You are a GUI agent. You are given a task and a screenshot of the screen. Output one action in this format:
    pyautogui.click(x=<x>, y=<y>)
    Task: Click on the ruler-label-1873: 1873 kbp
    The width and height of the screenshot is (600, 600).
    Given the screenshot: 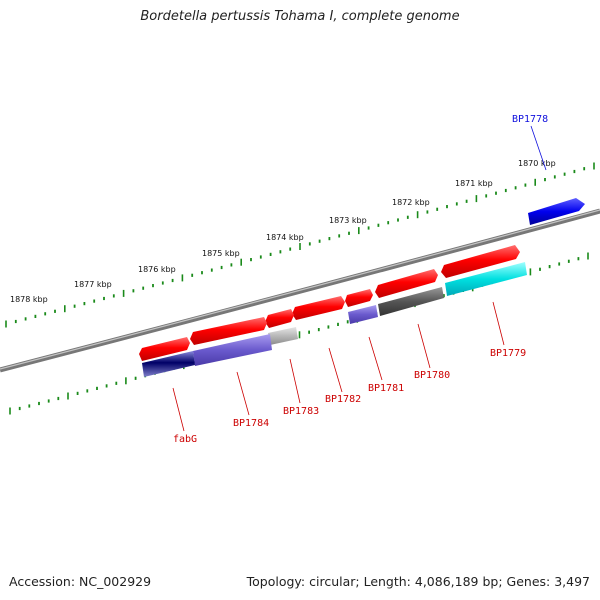 What is the action you would take?
    pyautogui.click(x=348, y=220)
    